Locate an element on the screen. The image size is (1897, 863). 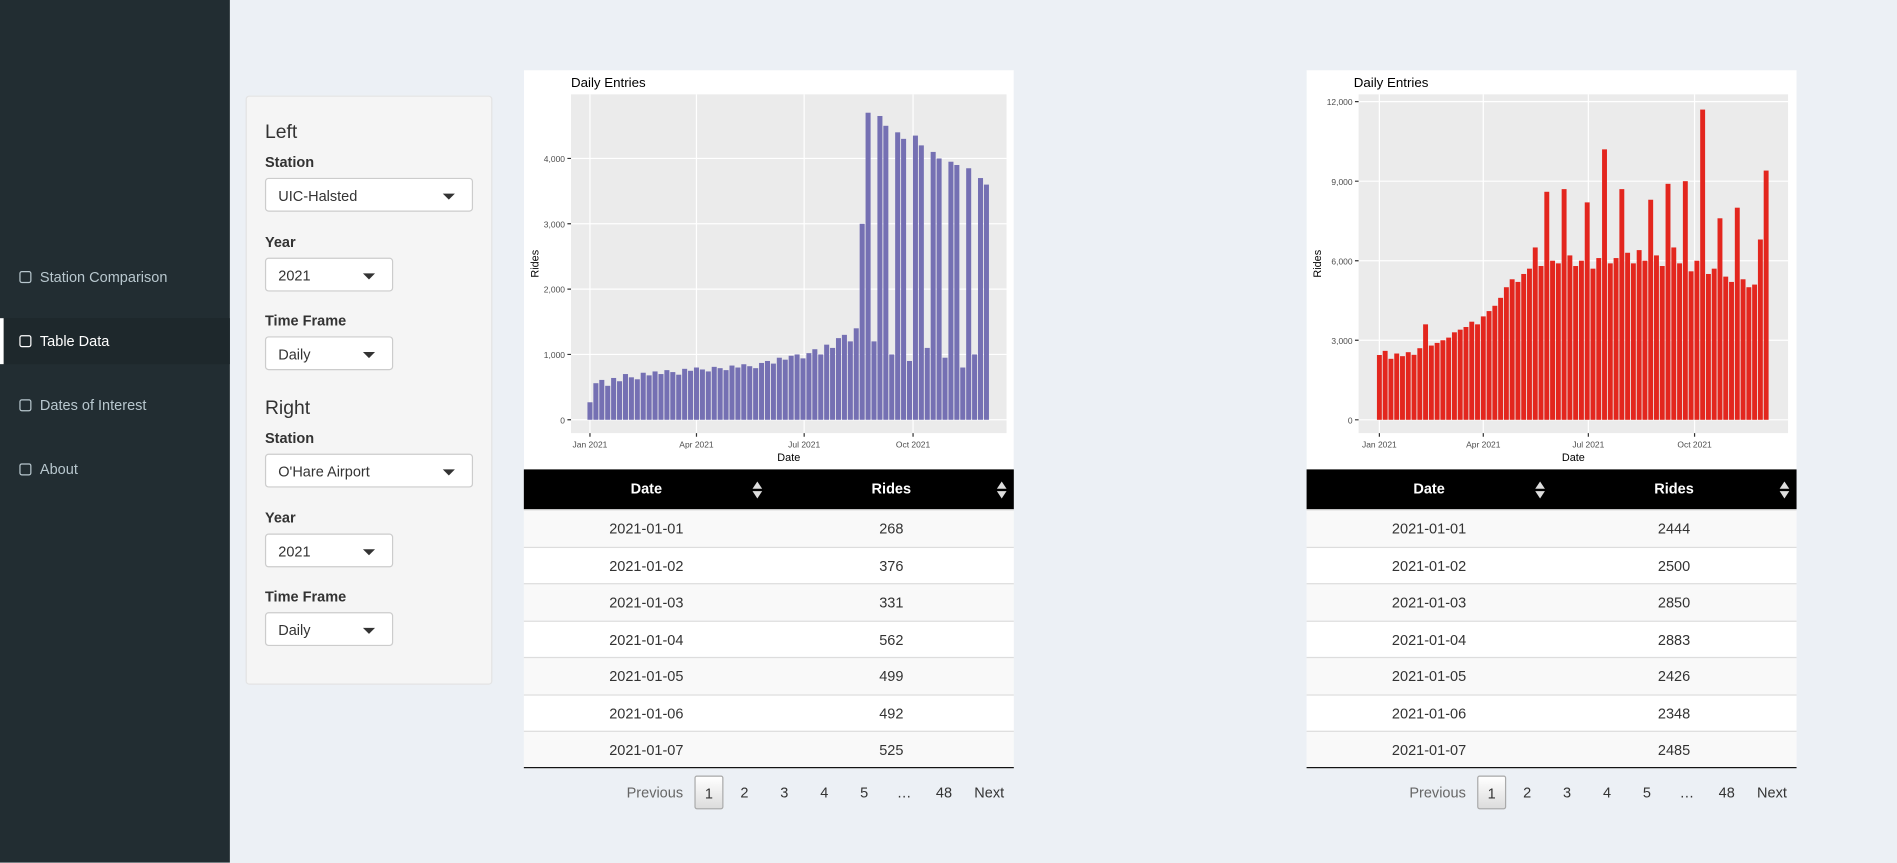
pagination: Previous 1 2 3 4 5 … 48 Next is located at coordinates (1552, 792).